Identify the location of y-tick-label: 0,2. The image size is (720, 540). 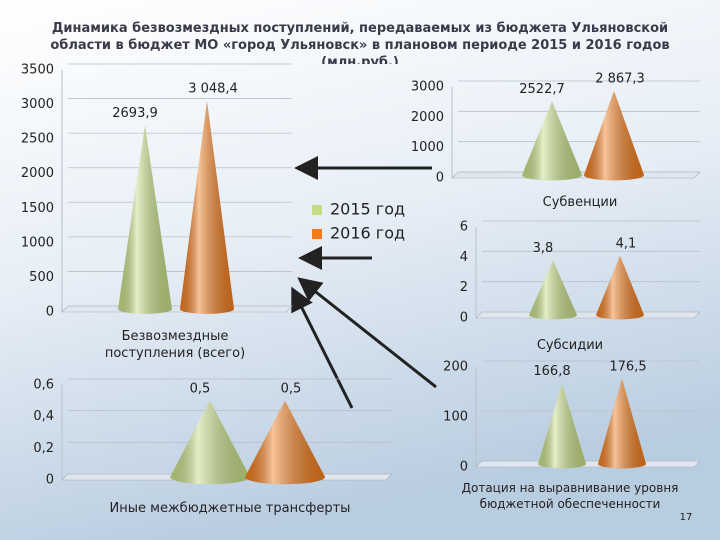
(43, 448).